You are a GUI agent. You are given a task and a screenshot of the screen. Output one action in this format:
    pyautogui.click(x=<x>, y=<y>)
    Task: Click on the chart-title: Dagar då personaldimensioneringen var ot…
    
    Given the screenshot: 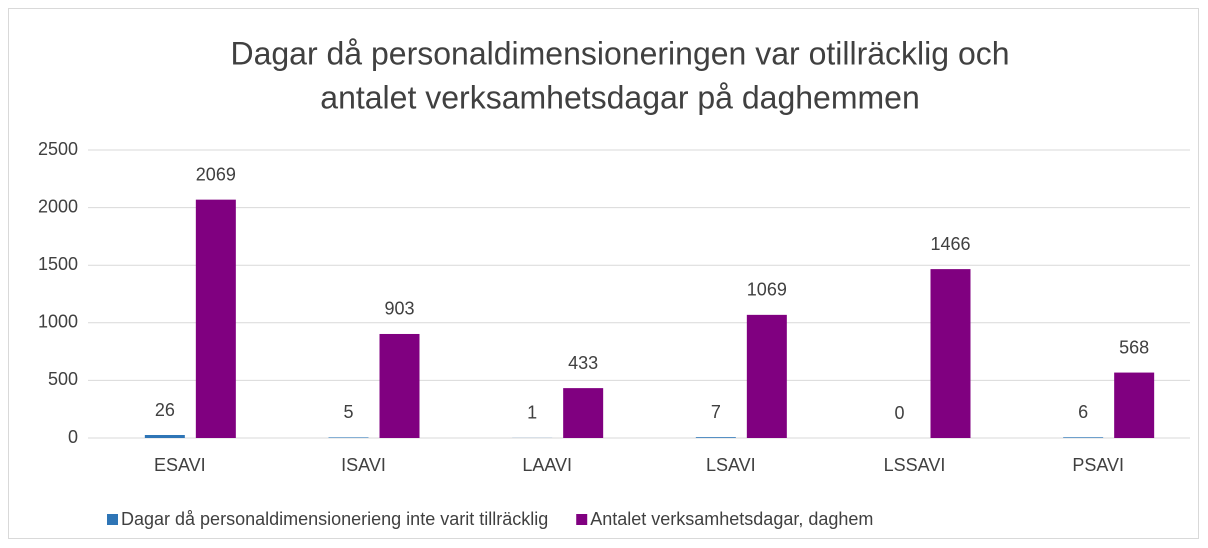 What is the action you would take?
    pyautogui.click(x=619, y=53)
    